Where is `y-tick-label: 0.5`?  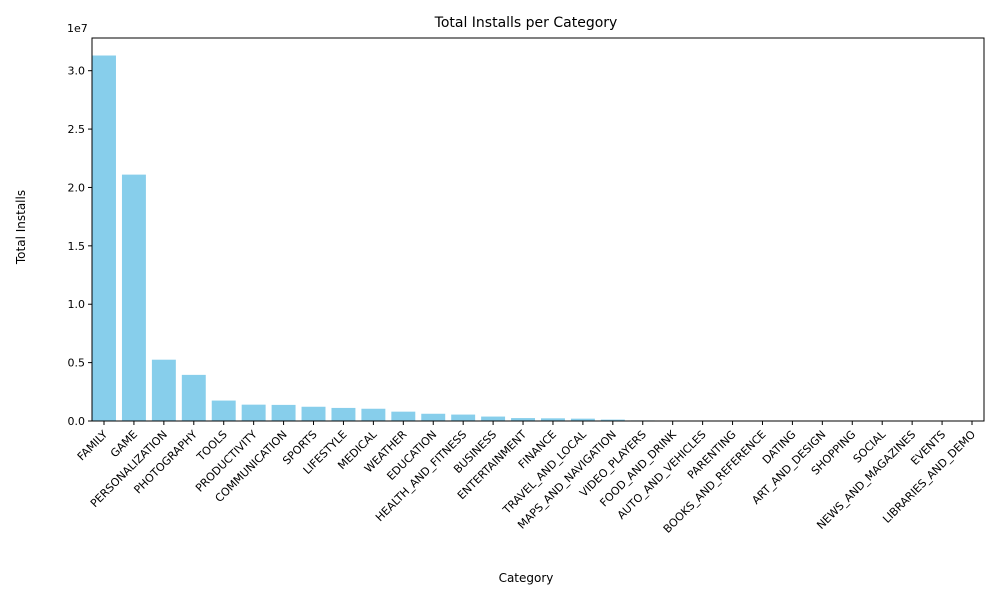 y-tick-label: 0.5 is located at coordinates (77, 363).